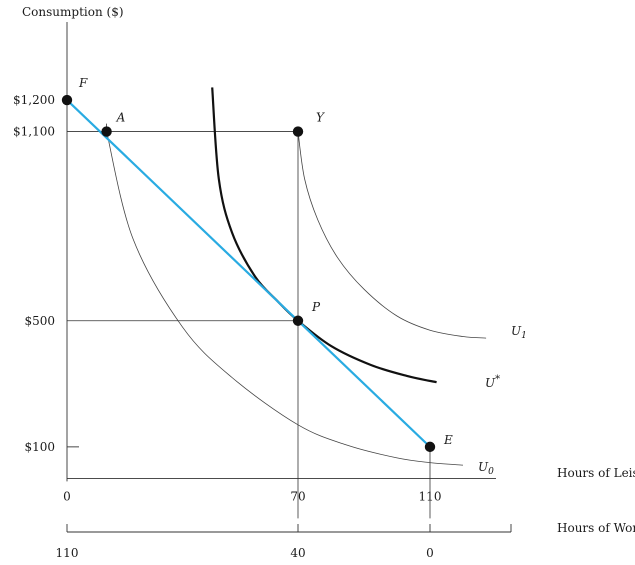  What do you see at coordinates (486, 468) in the screenshot?
I see `curve-label-u0: U0` at bounding box center [486, 468].